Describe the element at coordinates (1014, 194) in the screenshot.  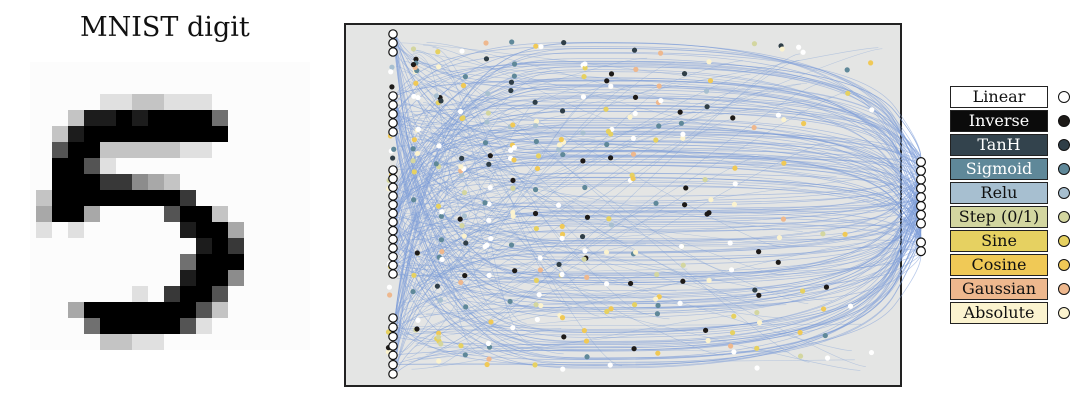
I see `legend-item: Relu` at that location.